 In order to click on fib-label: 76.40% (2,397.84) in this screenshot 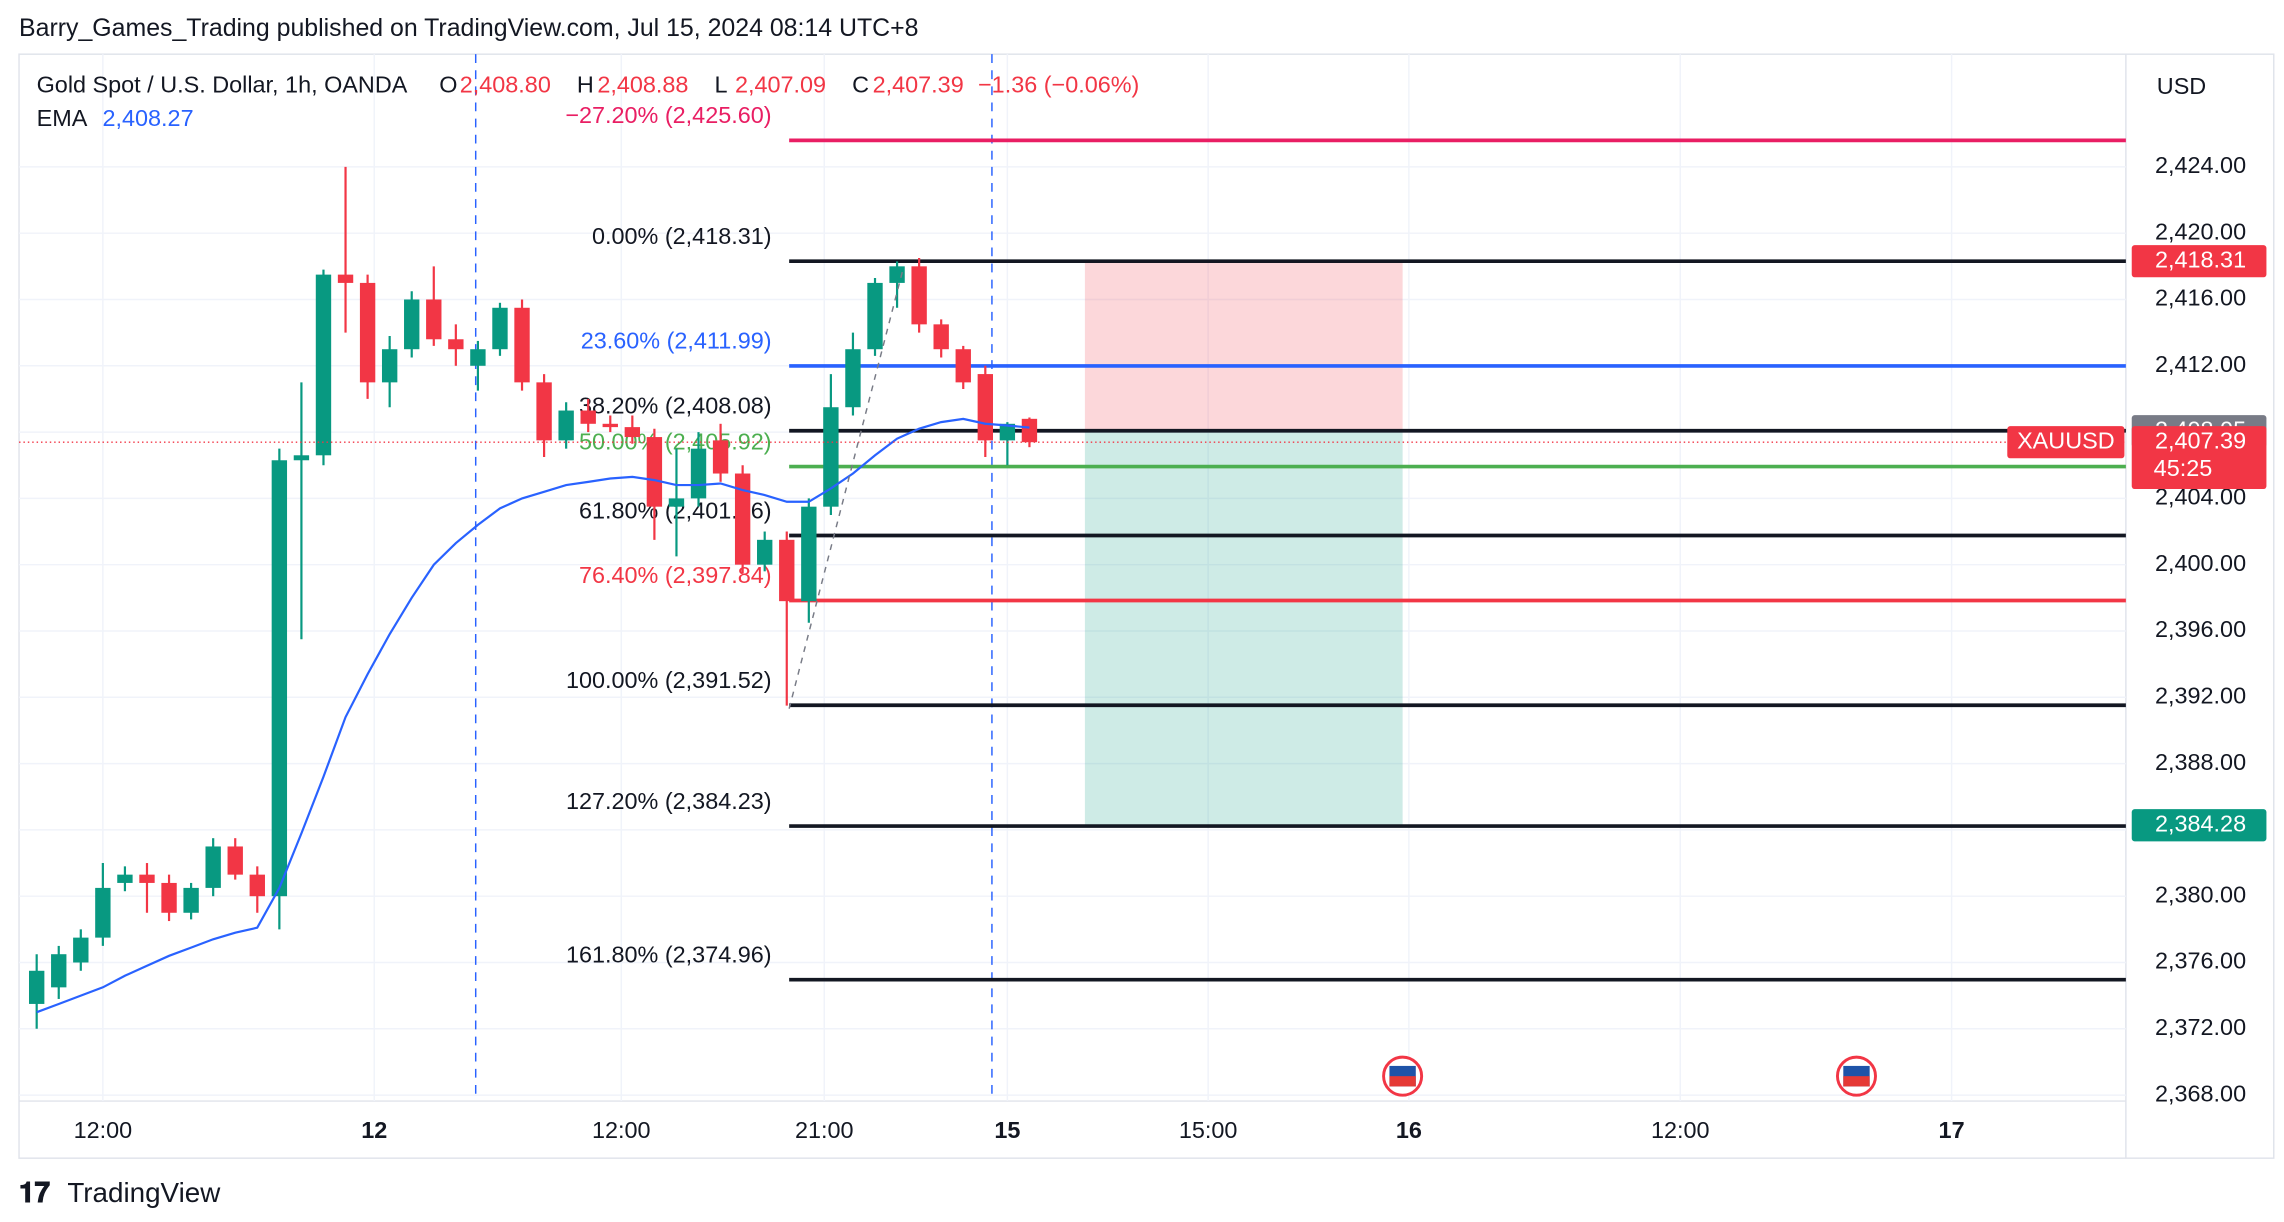, I will do `click(675, 575)`.